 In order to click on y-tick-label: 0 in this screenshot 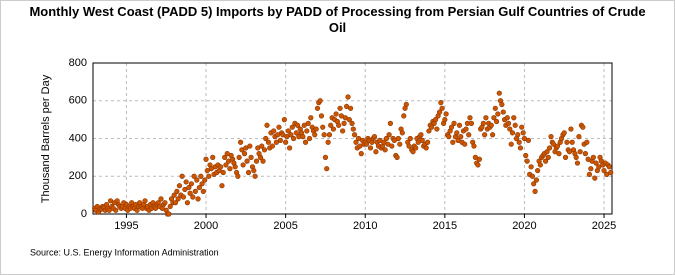, I will do `click(84, 214)`.